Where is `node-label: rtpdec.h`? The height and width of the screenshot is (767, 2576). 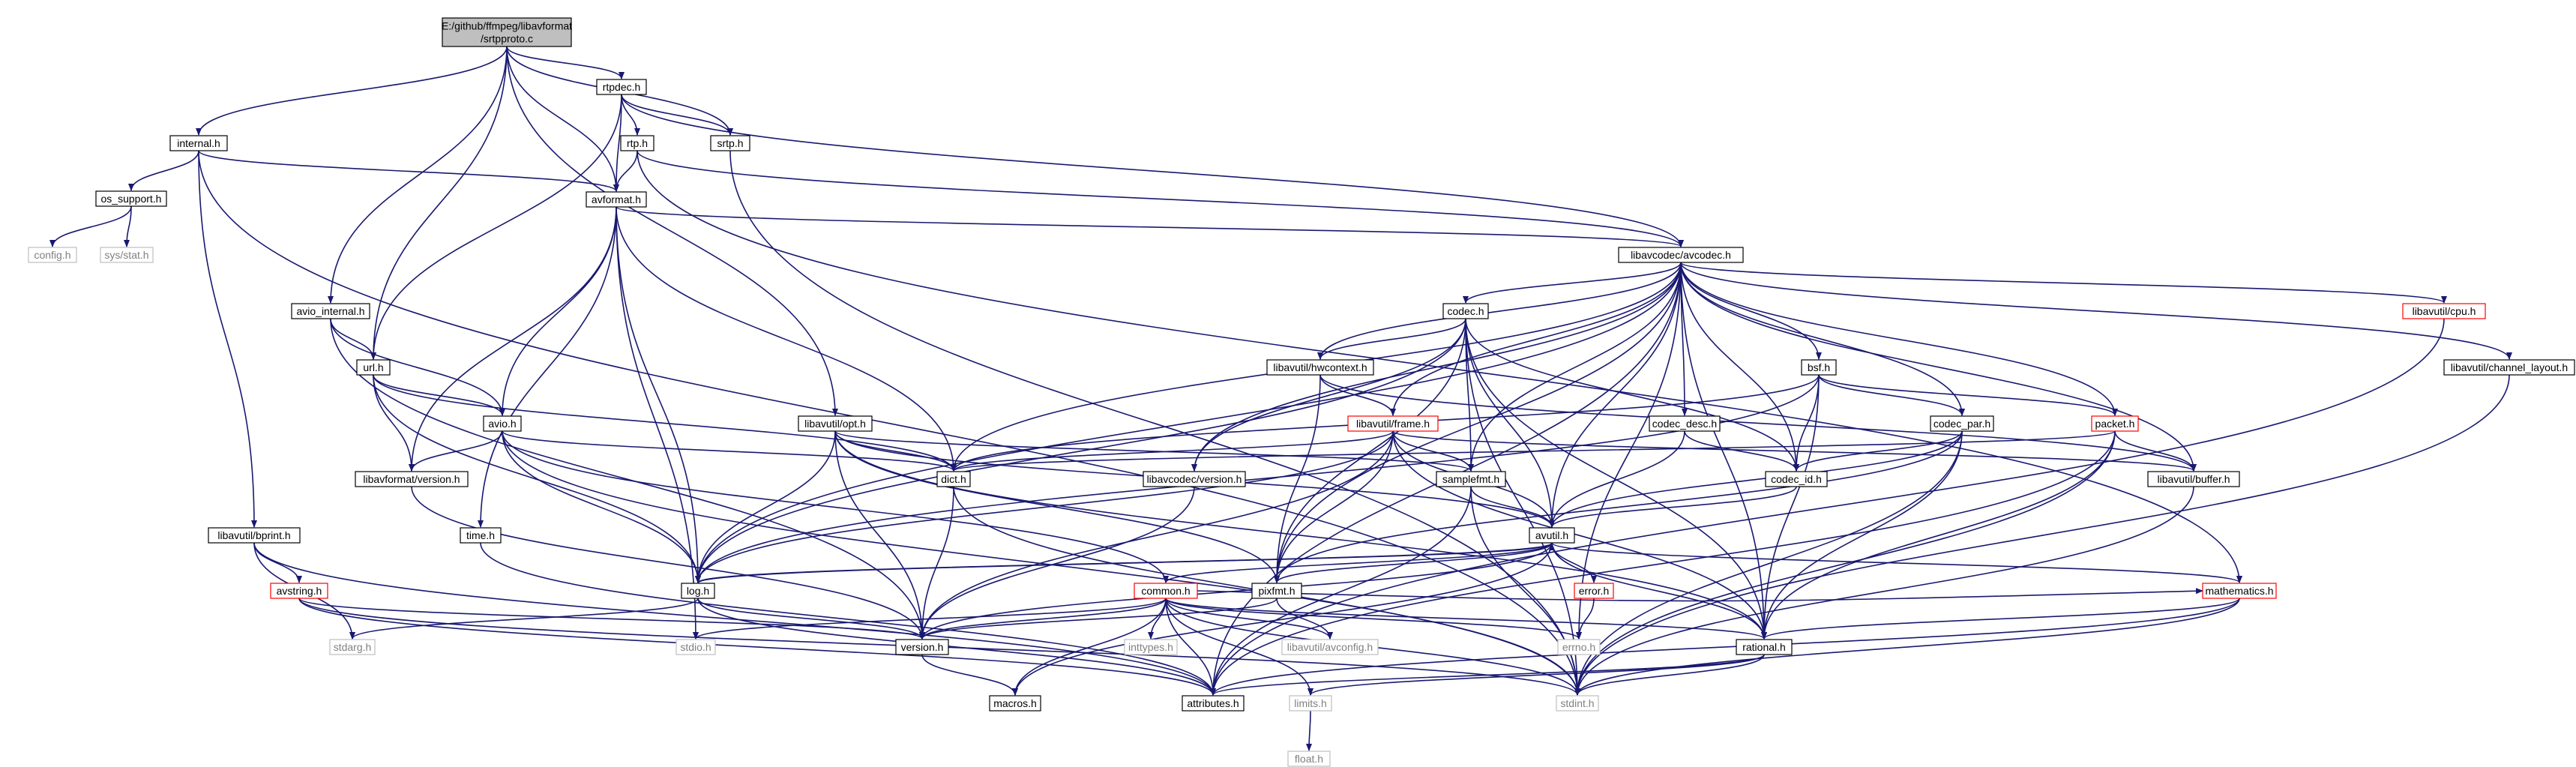
node-label: rtpdec.h is located at coordinates (622, 87).